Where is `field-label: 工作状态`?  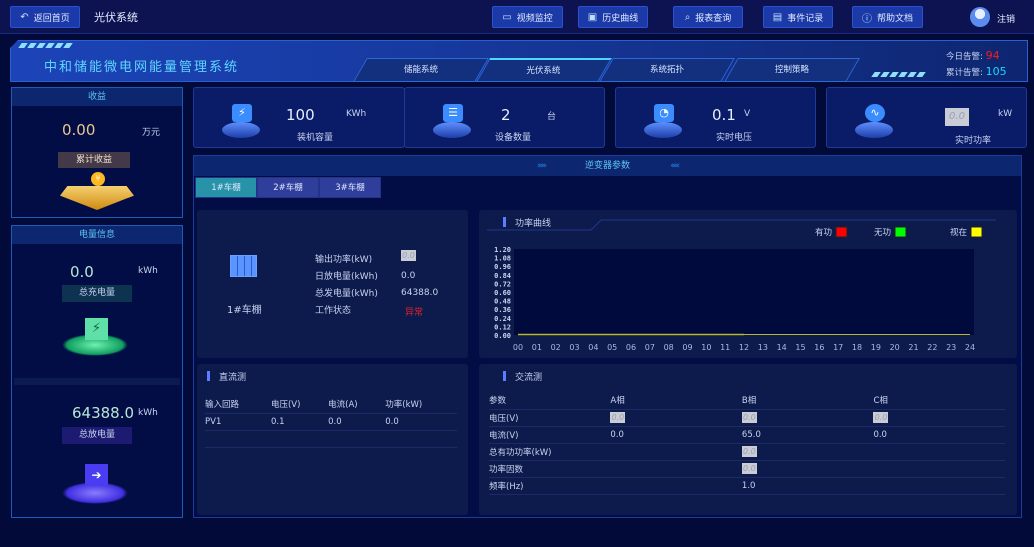 field-label: 工作状态 is located at coordinates (333, 311).